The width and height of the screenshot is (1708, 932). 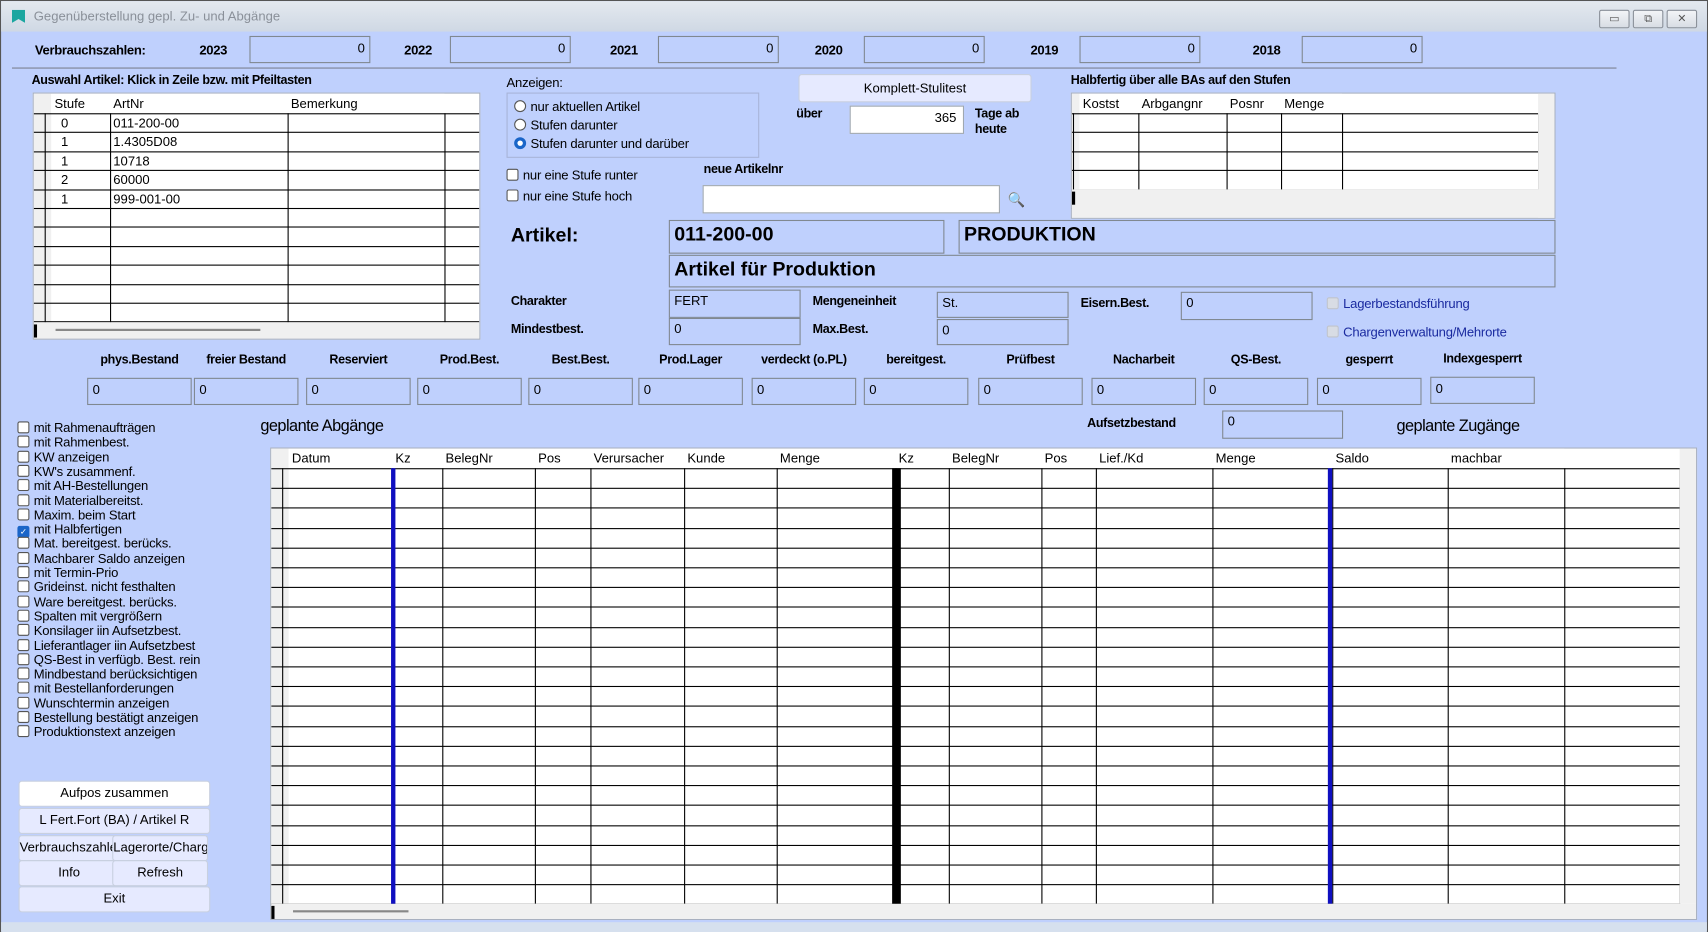 I want to click on option-checkbox: Grideinst. nicht festhalten, so click(x=96, y=587).